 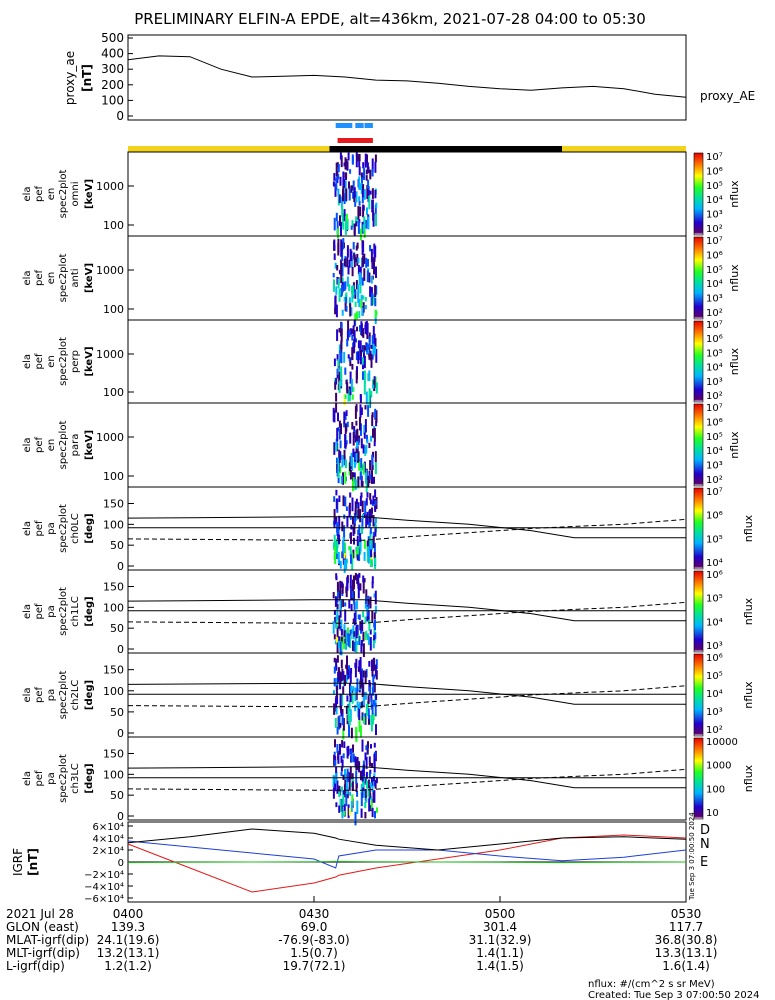 What do you see at coordinates (407, 361) in the screenshot?
I see `energy-panel-frame` at bounding box center [407, 361].